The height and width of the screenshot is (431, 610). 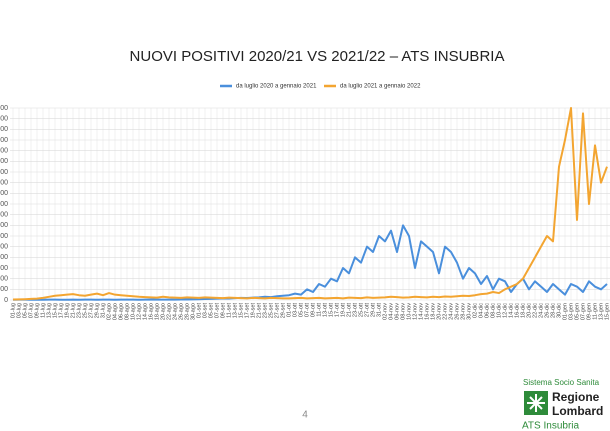 What do you see at coordinates (217, 311) in the screenshot?
I see `x-tick-label: 07-set` at bounding box center [217, 311].